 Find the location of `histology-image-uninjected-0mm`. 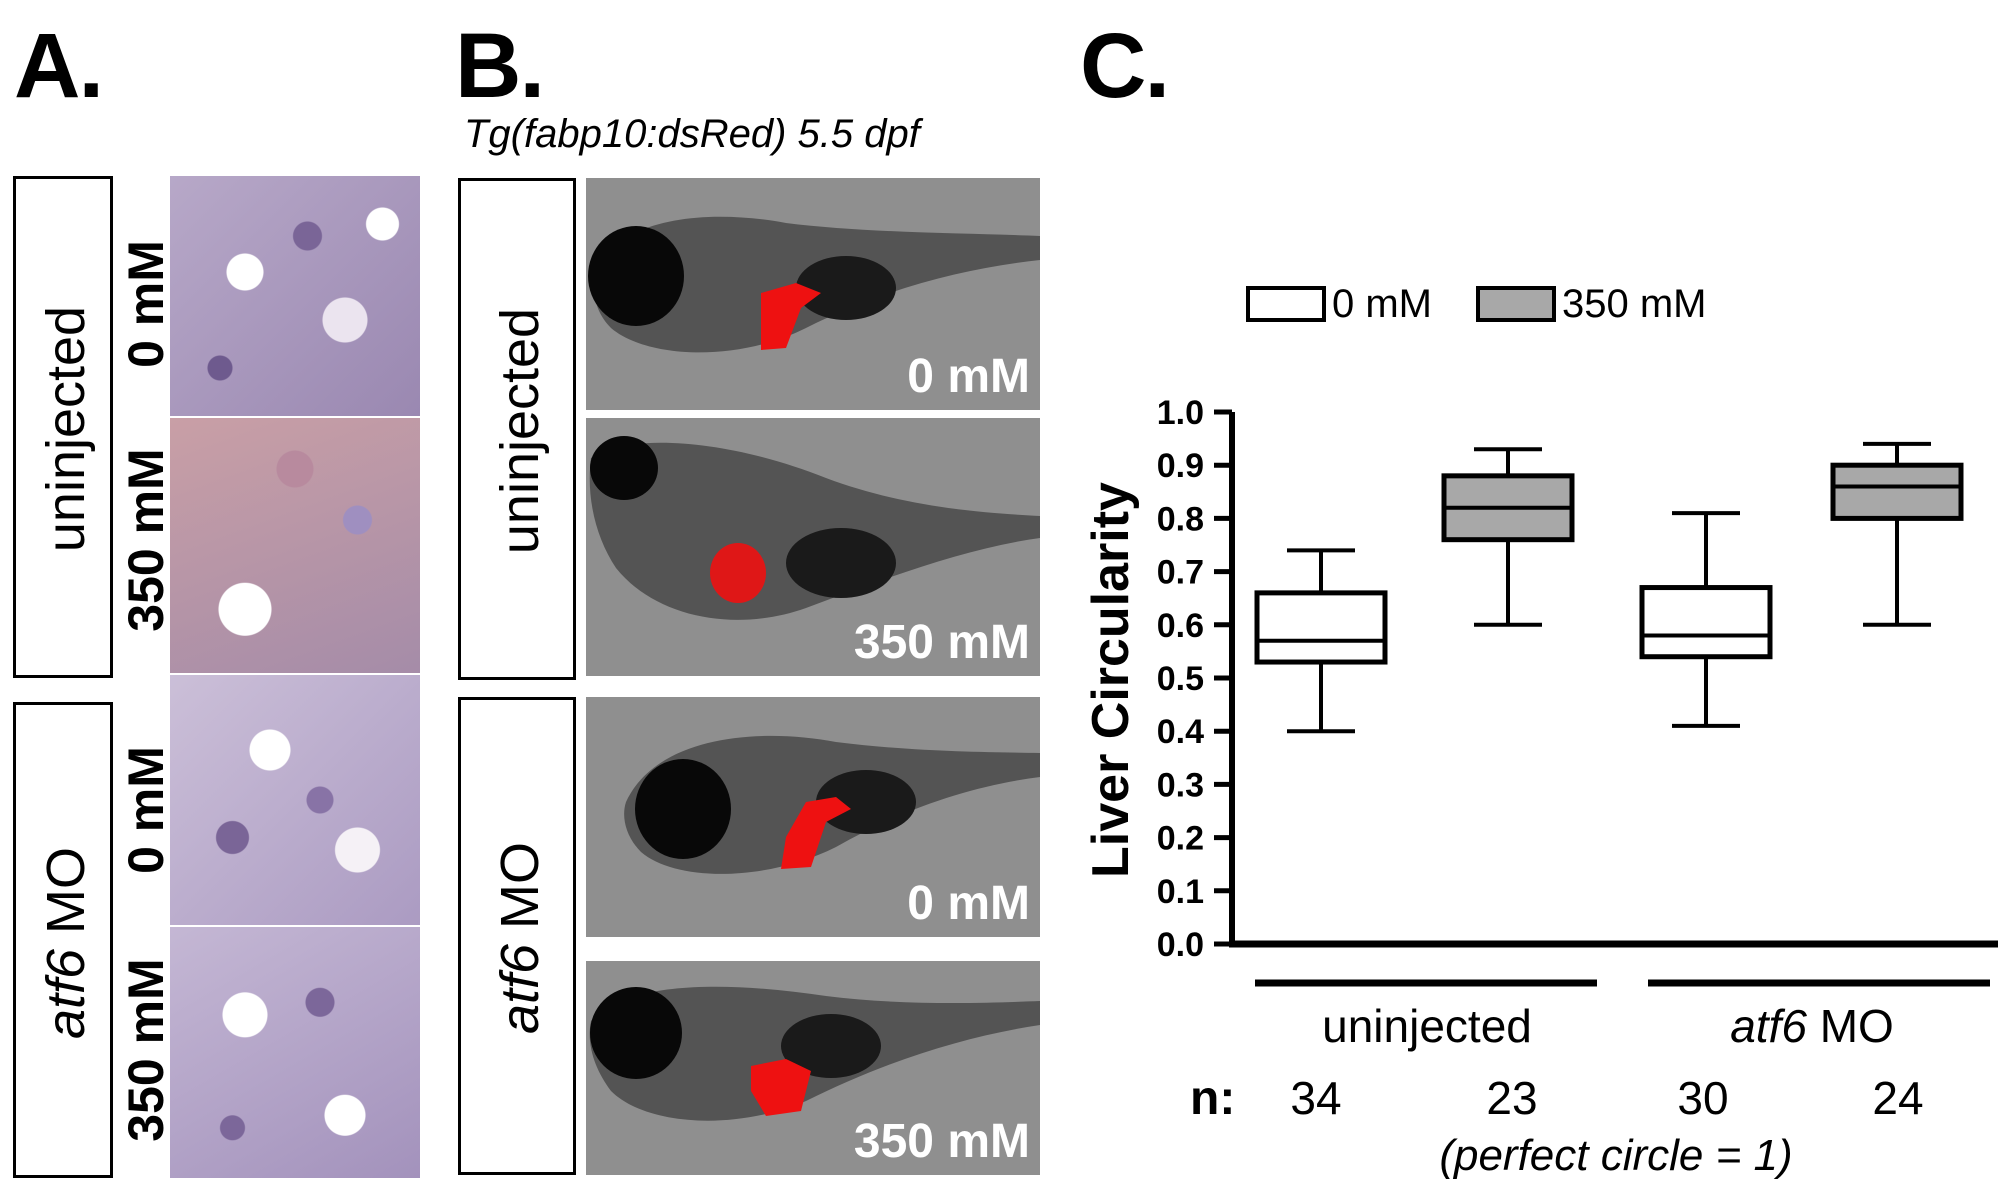

histology-image-uninjected-0mm is located at coordinates (295, 296).